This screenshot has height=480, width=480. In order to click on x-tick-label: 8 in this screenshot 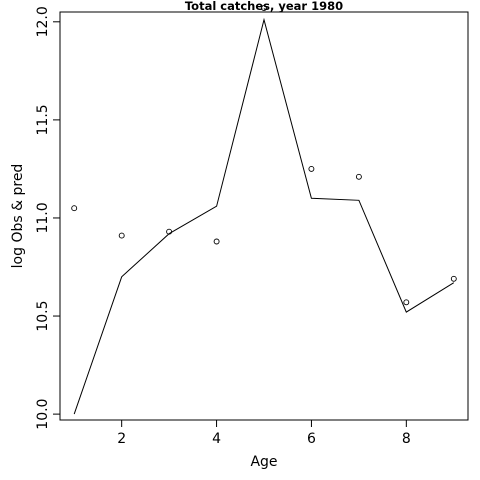, I will do `click(406, 439)`.